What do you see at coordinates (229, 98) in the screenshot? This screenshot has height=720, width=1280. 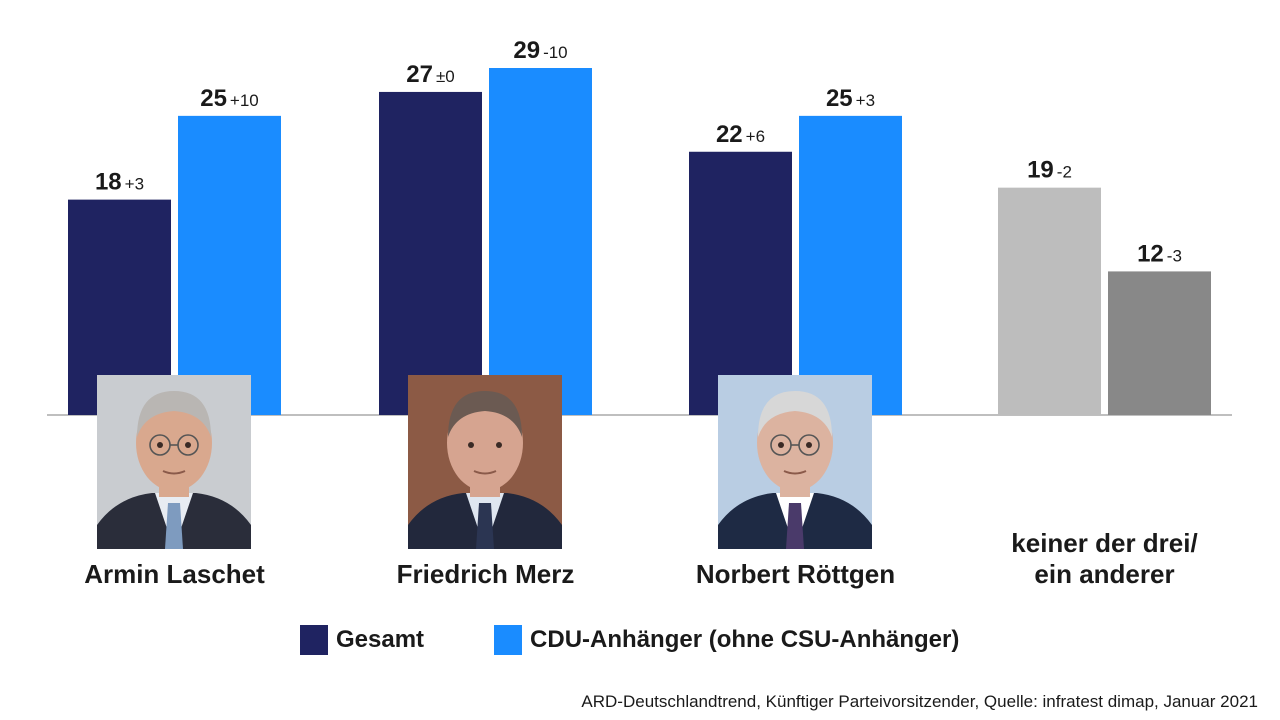 I see `data-label-cdu-0: 25 +10` at bounding box center [229, 98].